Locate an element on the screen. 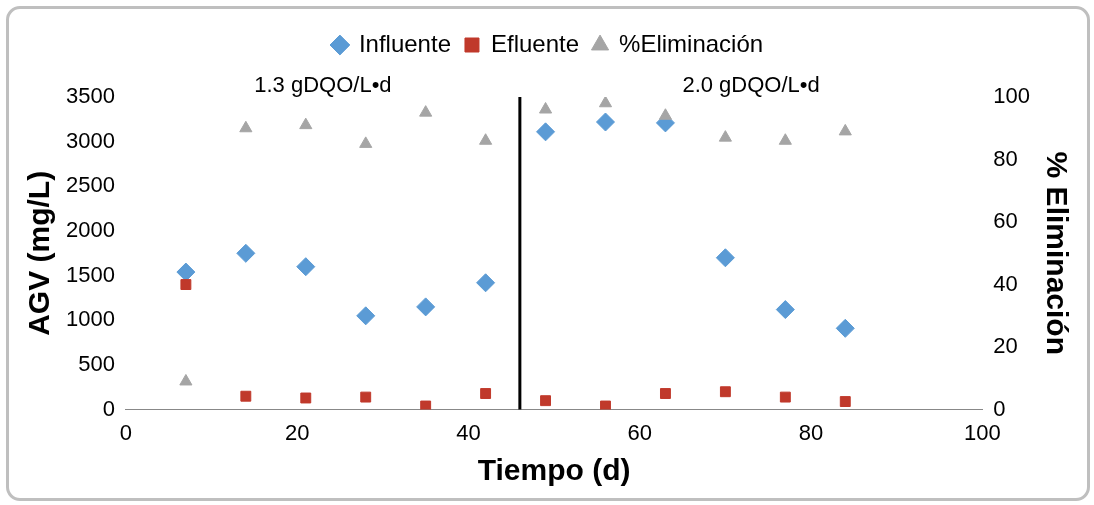 This screenshot has height=505, width=1094. y-tick-label: 500 is located at coordinates (96, 364).